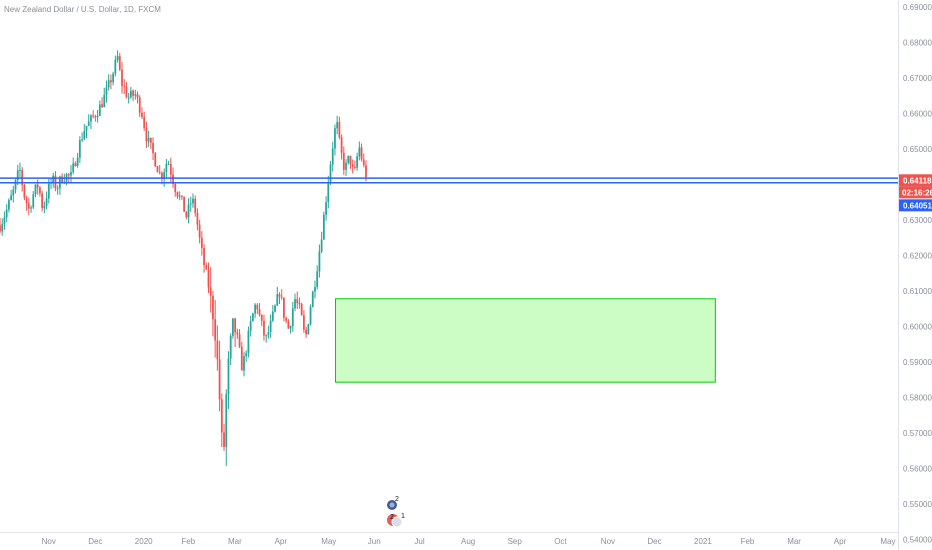  I want to click on time-tick-label: Sep, so click(515, 541).